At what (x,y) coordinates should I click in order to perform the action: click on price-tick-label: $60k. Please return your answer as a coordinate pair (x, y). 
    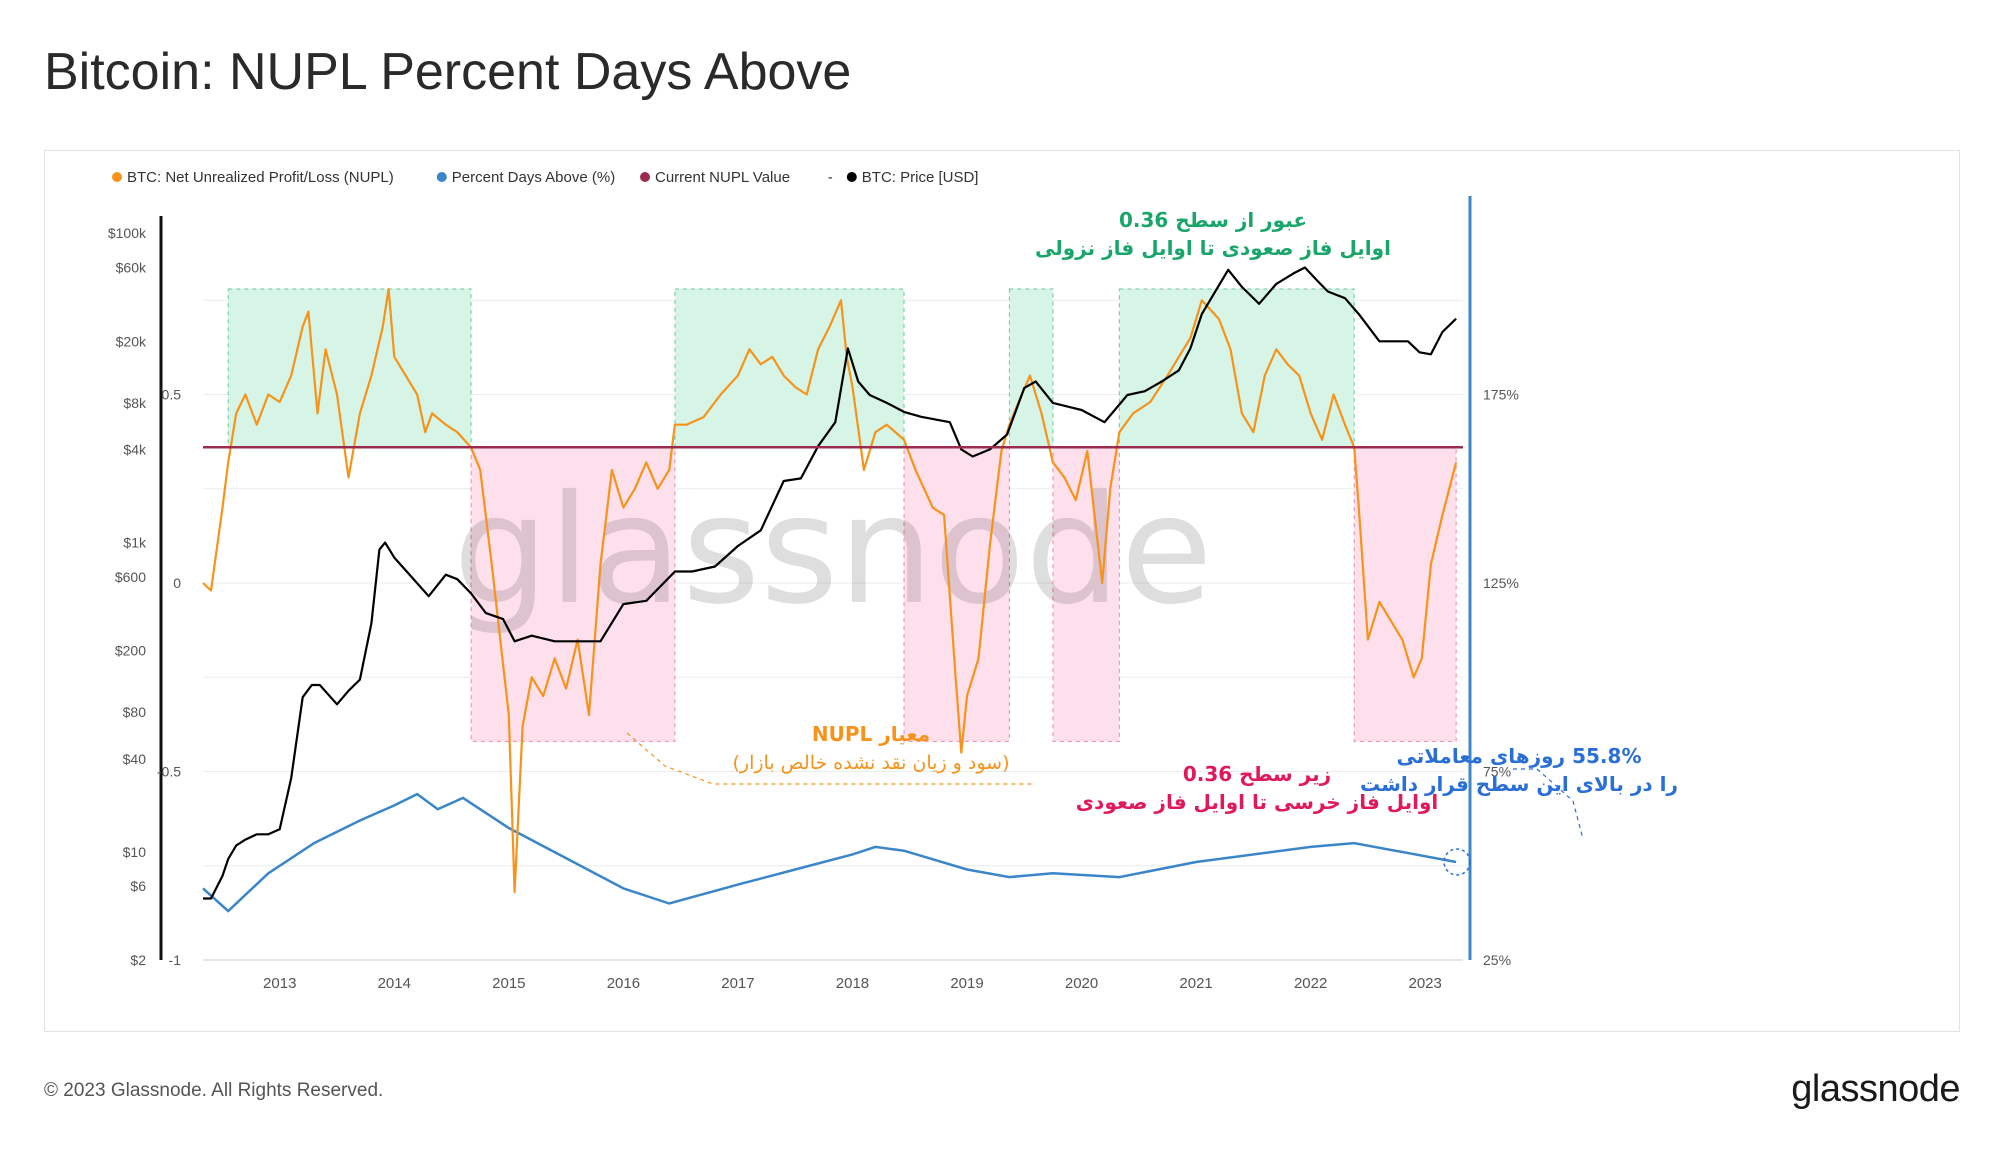
    Looking at the image, I should click on (131, 268).